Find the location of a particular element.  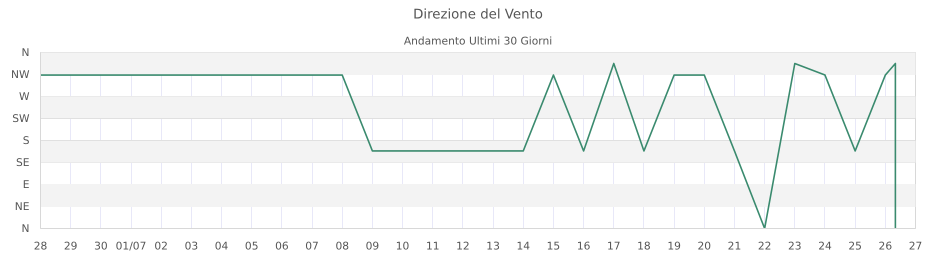

x-tick-label: 16 is located at coordinates (583, 246).